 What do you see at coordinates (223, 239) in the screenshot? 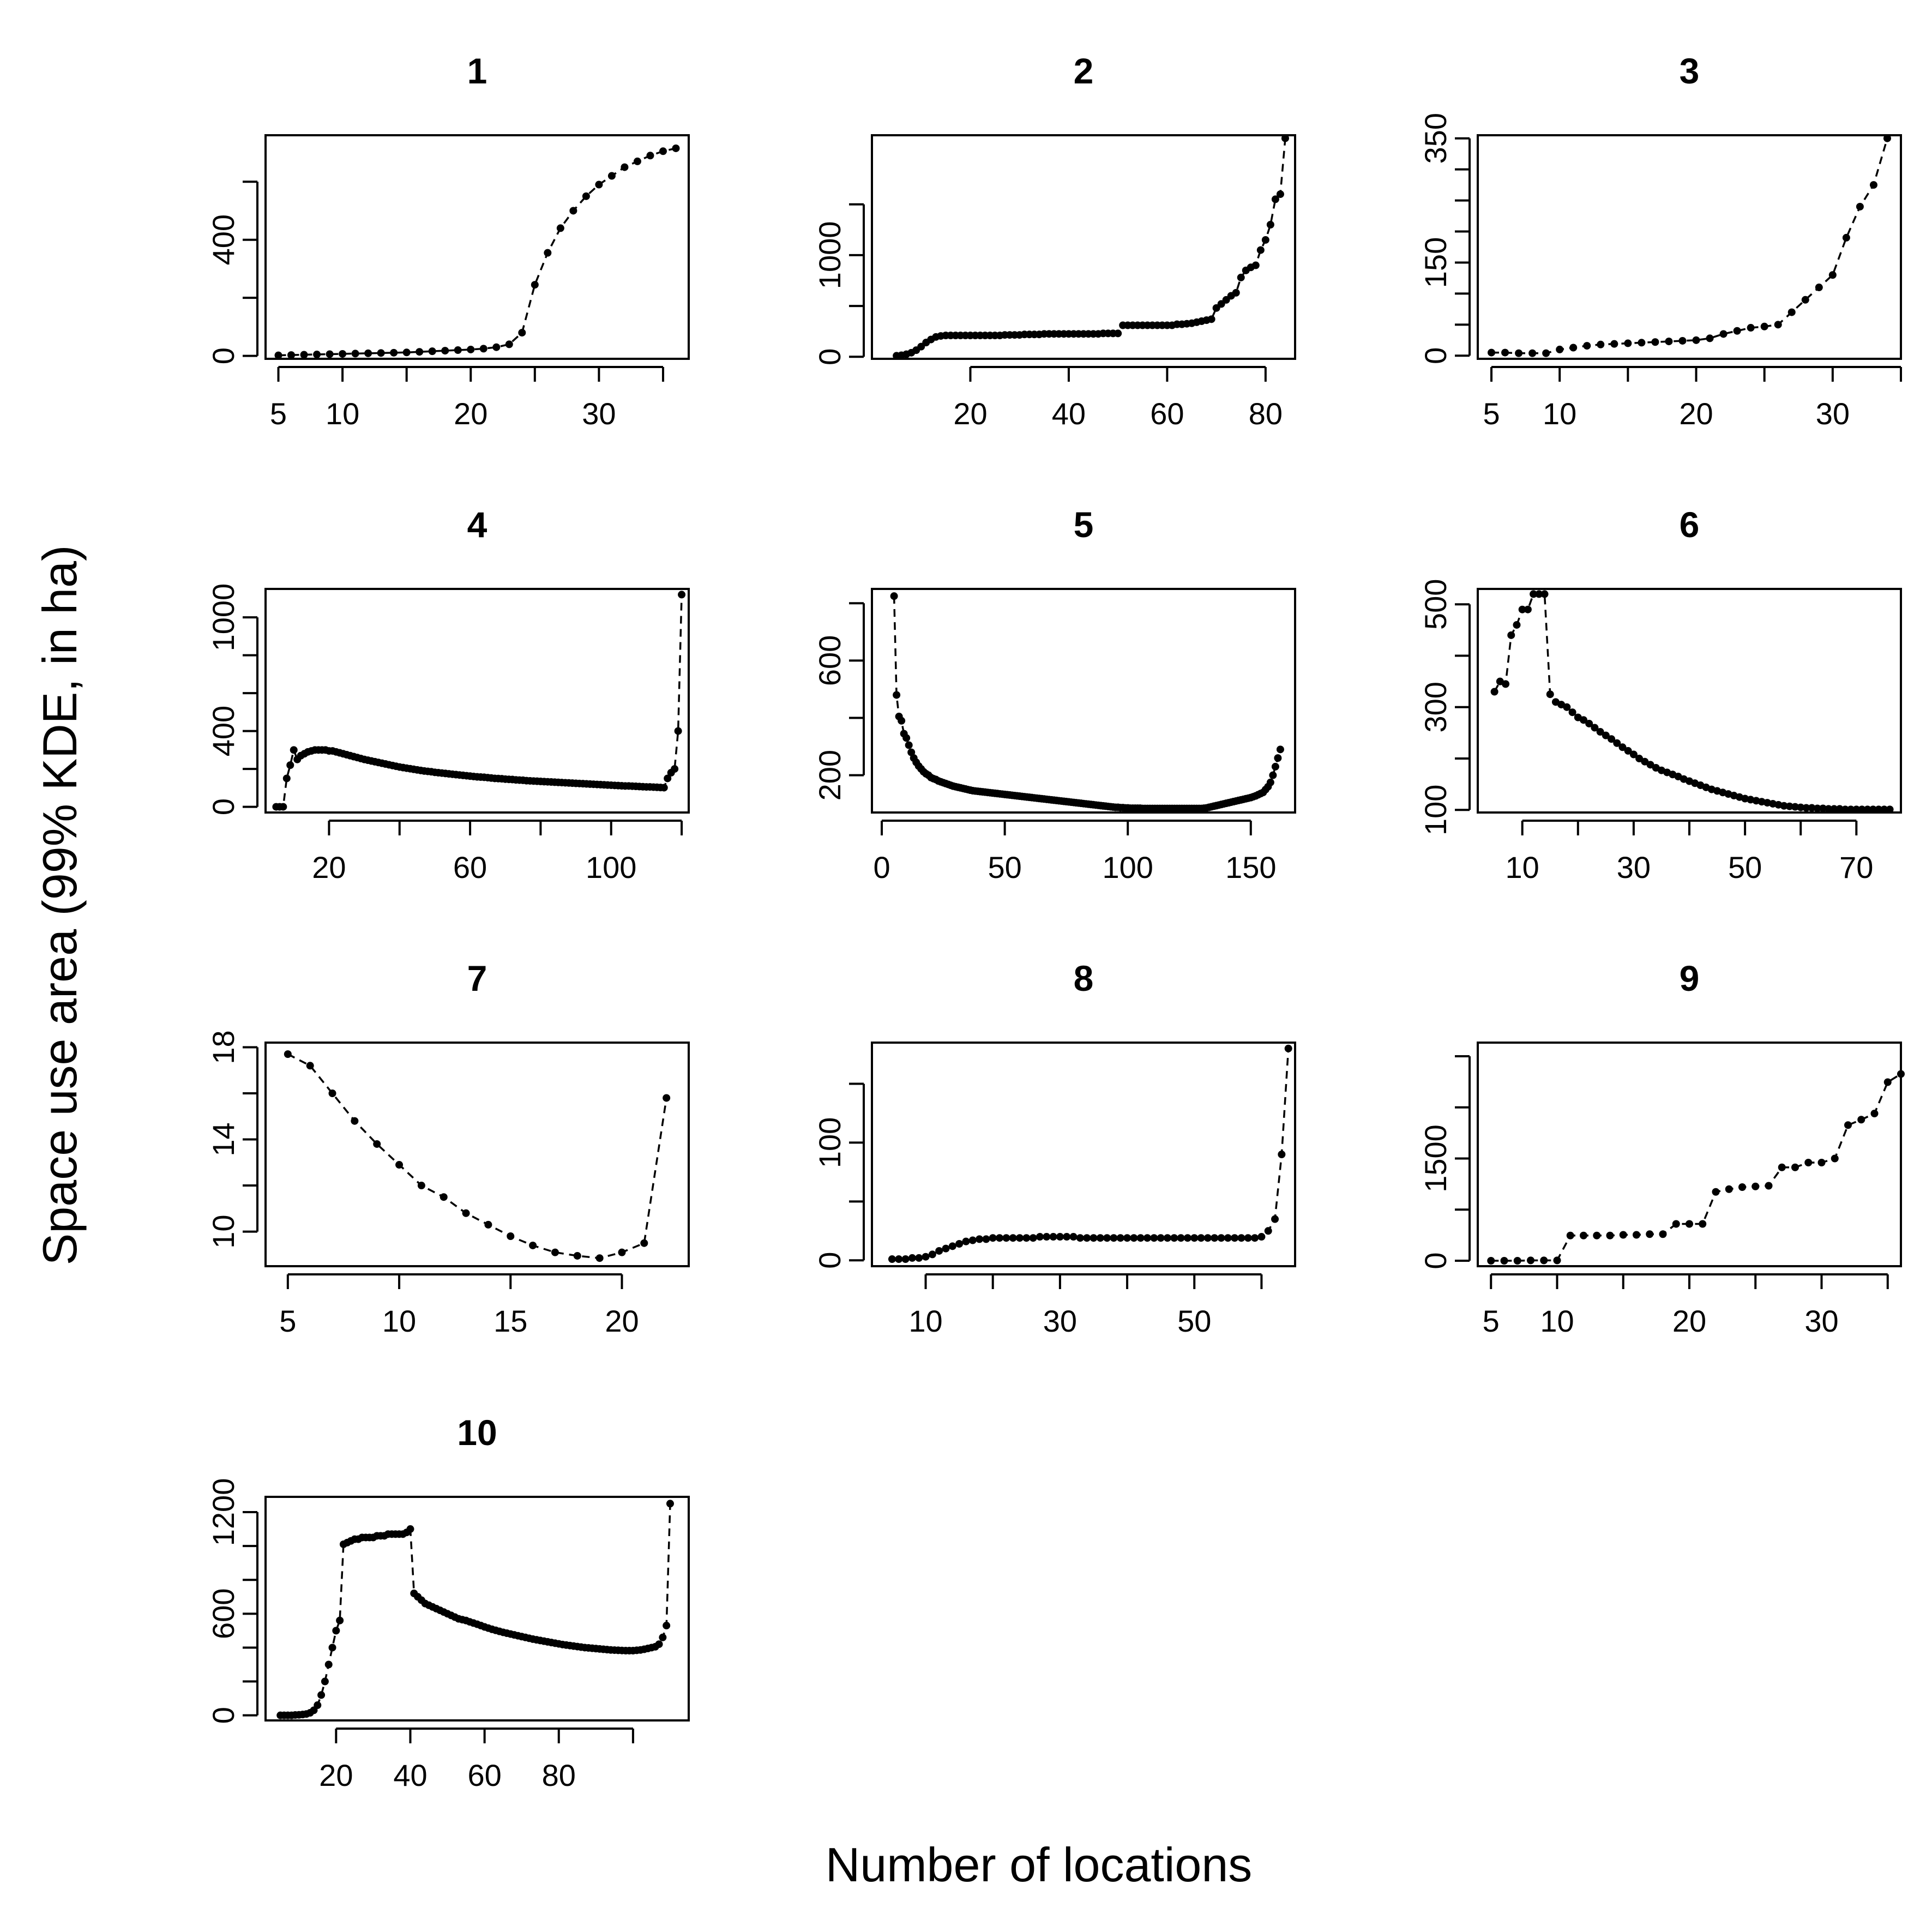
I see `panel-1-y-tick-label: 400` at bounding box center [223, 239].